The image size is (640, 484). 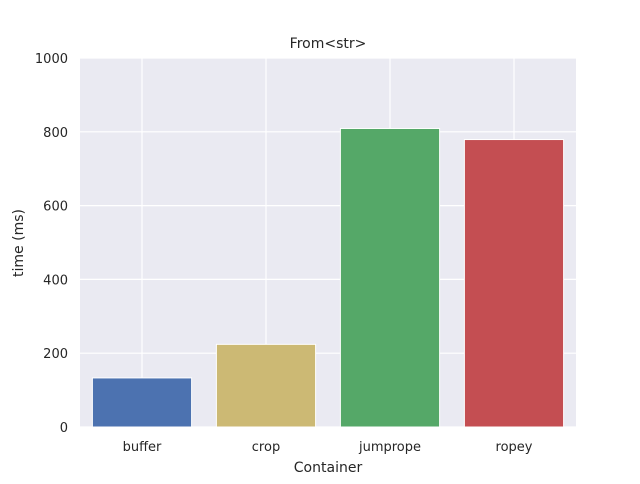 I want to click on chart-title: From<str>, so click(x=328, y=44).